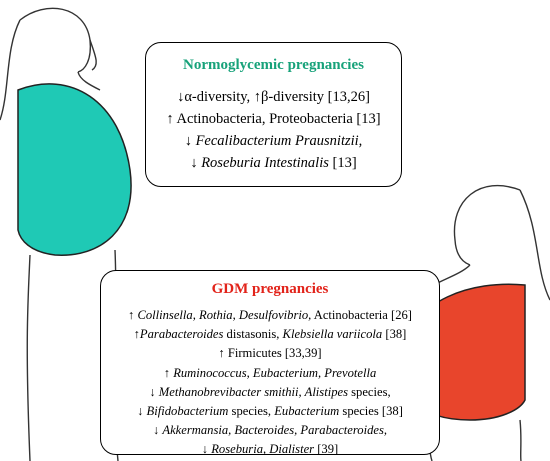 The width and height of the screenshot is (550, 461). Describe the element at coordinates (187, 411) in the screenshot. I see `text-segment: Bifidobacterium` at that location.